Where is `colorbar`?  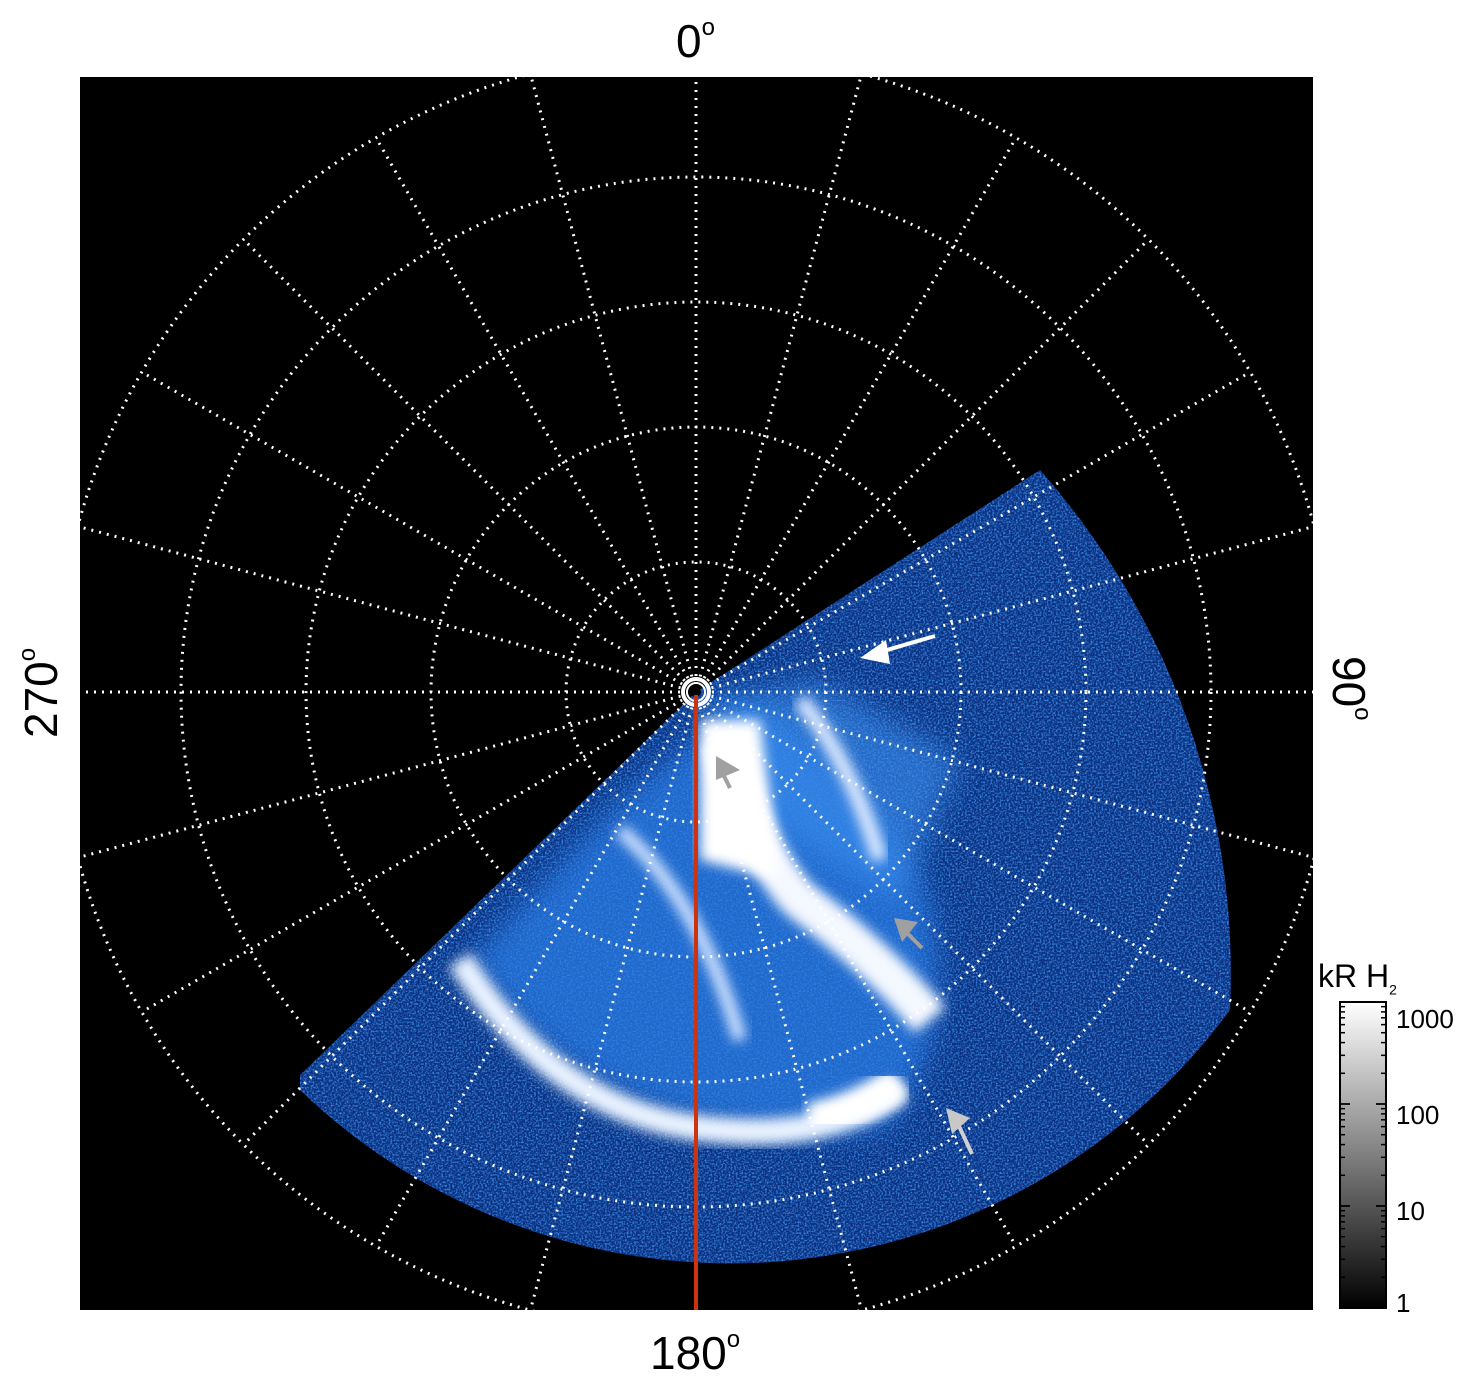
colorbar is located at coordinates (1363, 1155).